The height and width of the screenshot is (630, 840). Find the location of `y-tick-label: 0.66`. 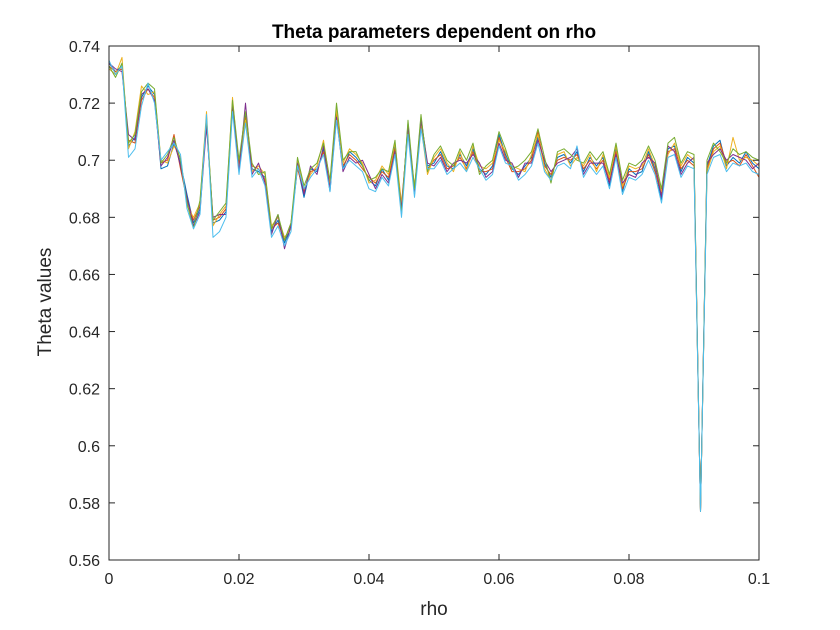

y-tick-label: 0.66 is located at coordinates (84, 275).